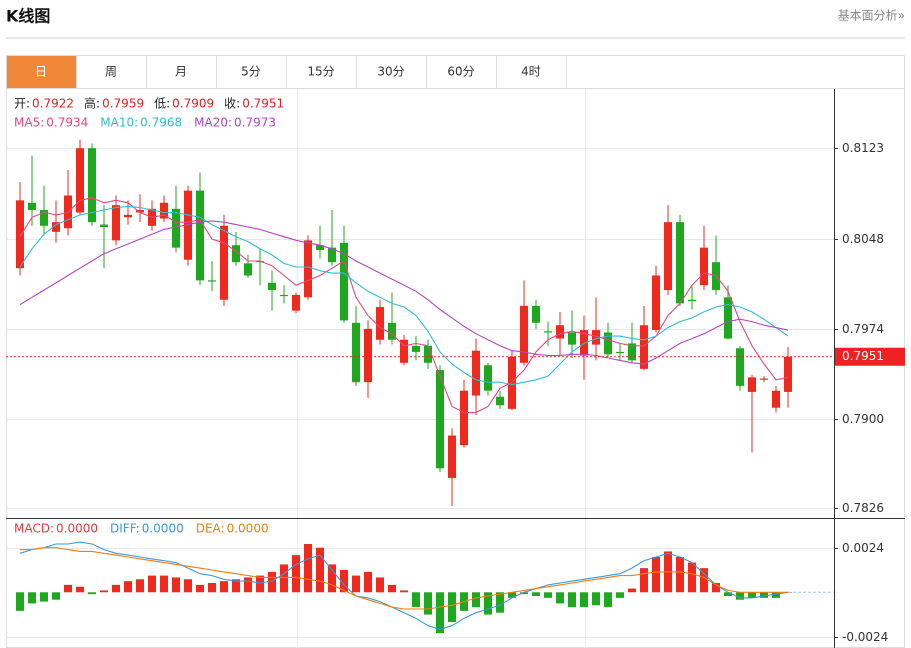  Describe the element at coordinates (232, 104) in the screenshot. I see `legend-label: 收:` at that location.